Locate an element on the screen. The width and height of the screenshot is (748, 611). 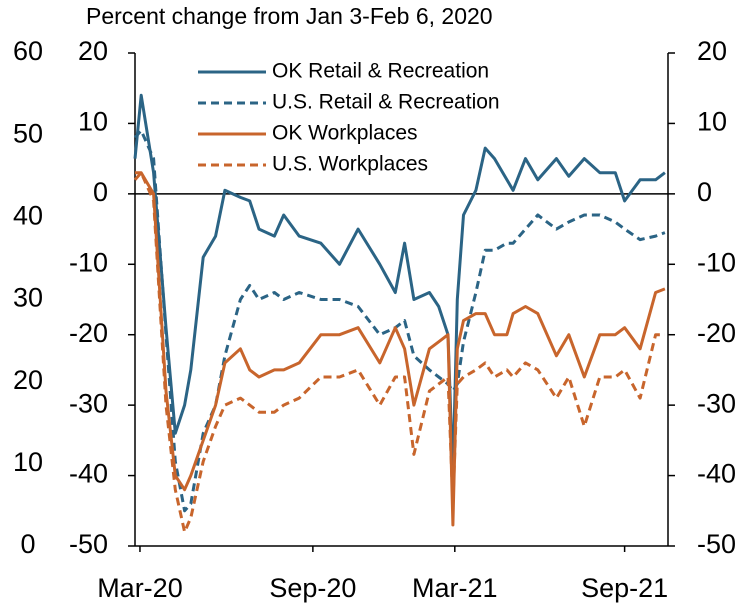
y2-tick-label: 10 is located at coordinates (712, 122).